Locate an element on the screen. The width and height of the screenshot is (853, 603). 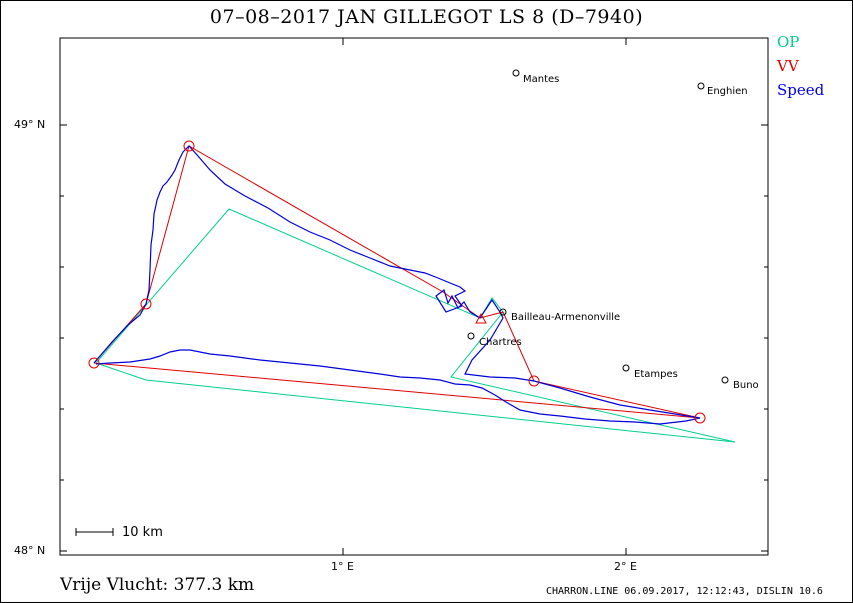
flight-title: 07–08–2017 JAN GILLEGOT LS 8 (D–7940) is located at coordinates (426, 17).